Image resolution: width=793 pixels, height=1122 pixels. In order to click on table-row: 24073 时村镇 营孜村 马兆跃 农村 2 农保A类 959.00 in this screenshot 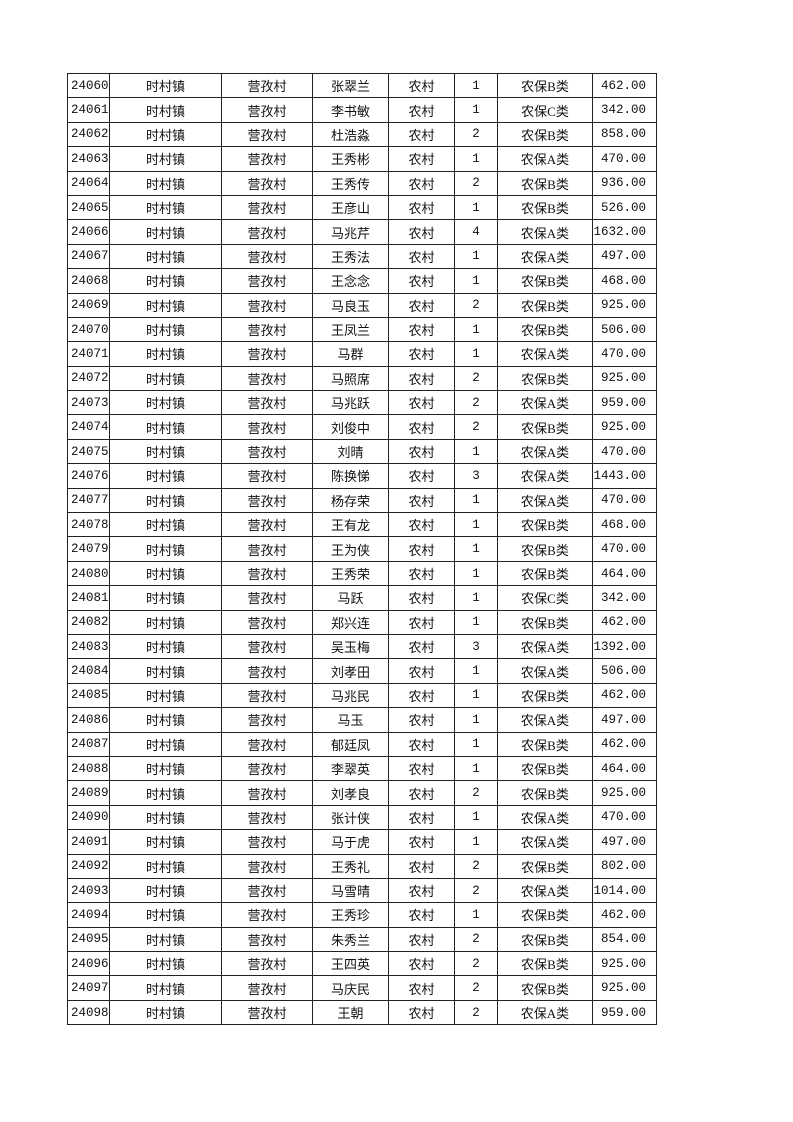, I will do `click(362, 403)`.